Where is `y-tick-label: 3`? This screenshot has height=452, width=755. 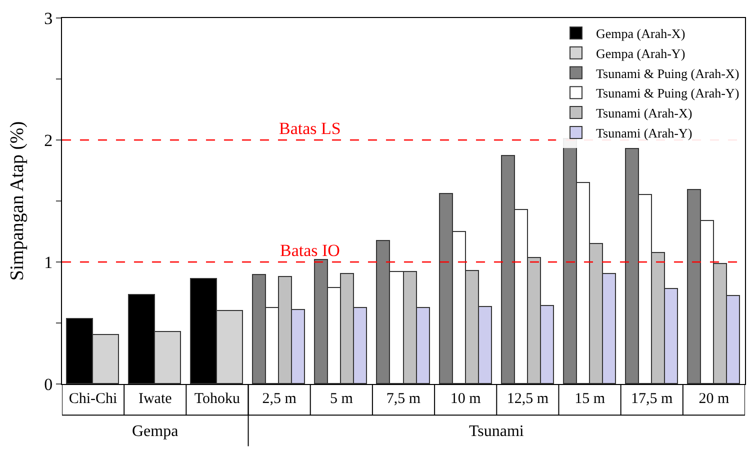
y-tick-label: 3 is located at coordinates (48, 18).